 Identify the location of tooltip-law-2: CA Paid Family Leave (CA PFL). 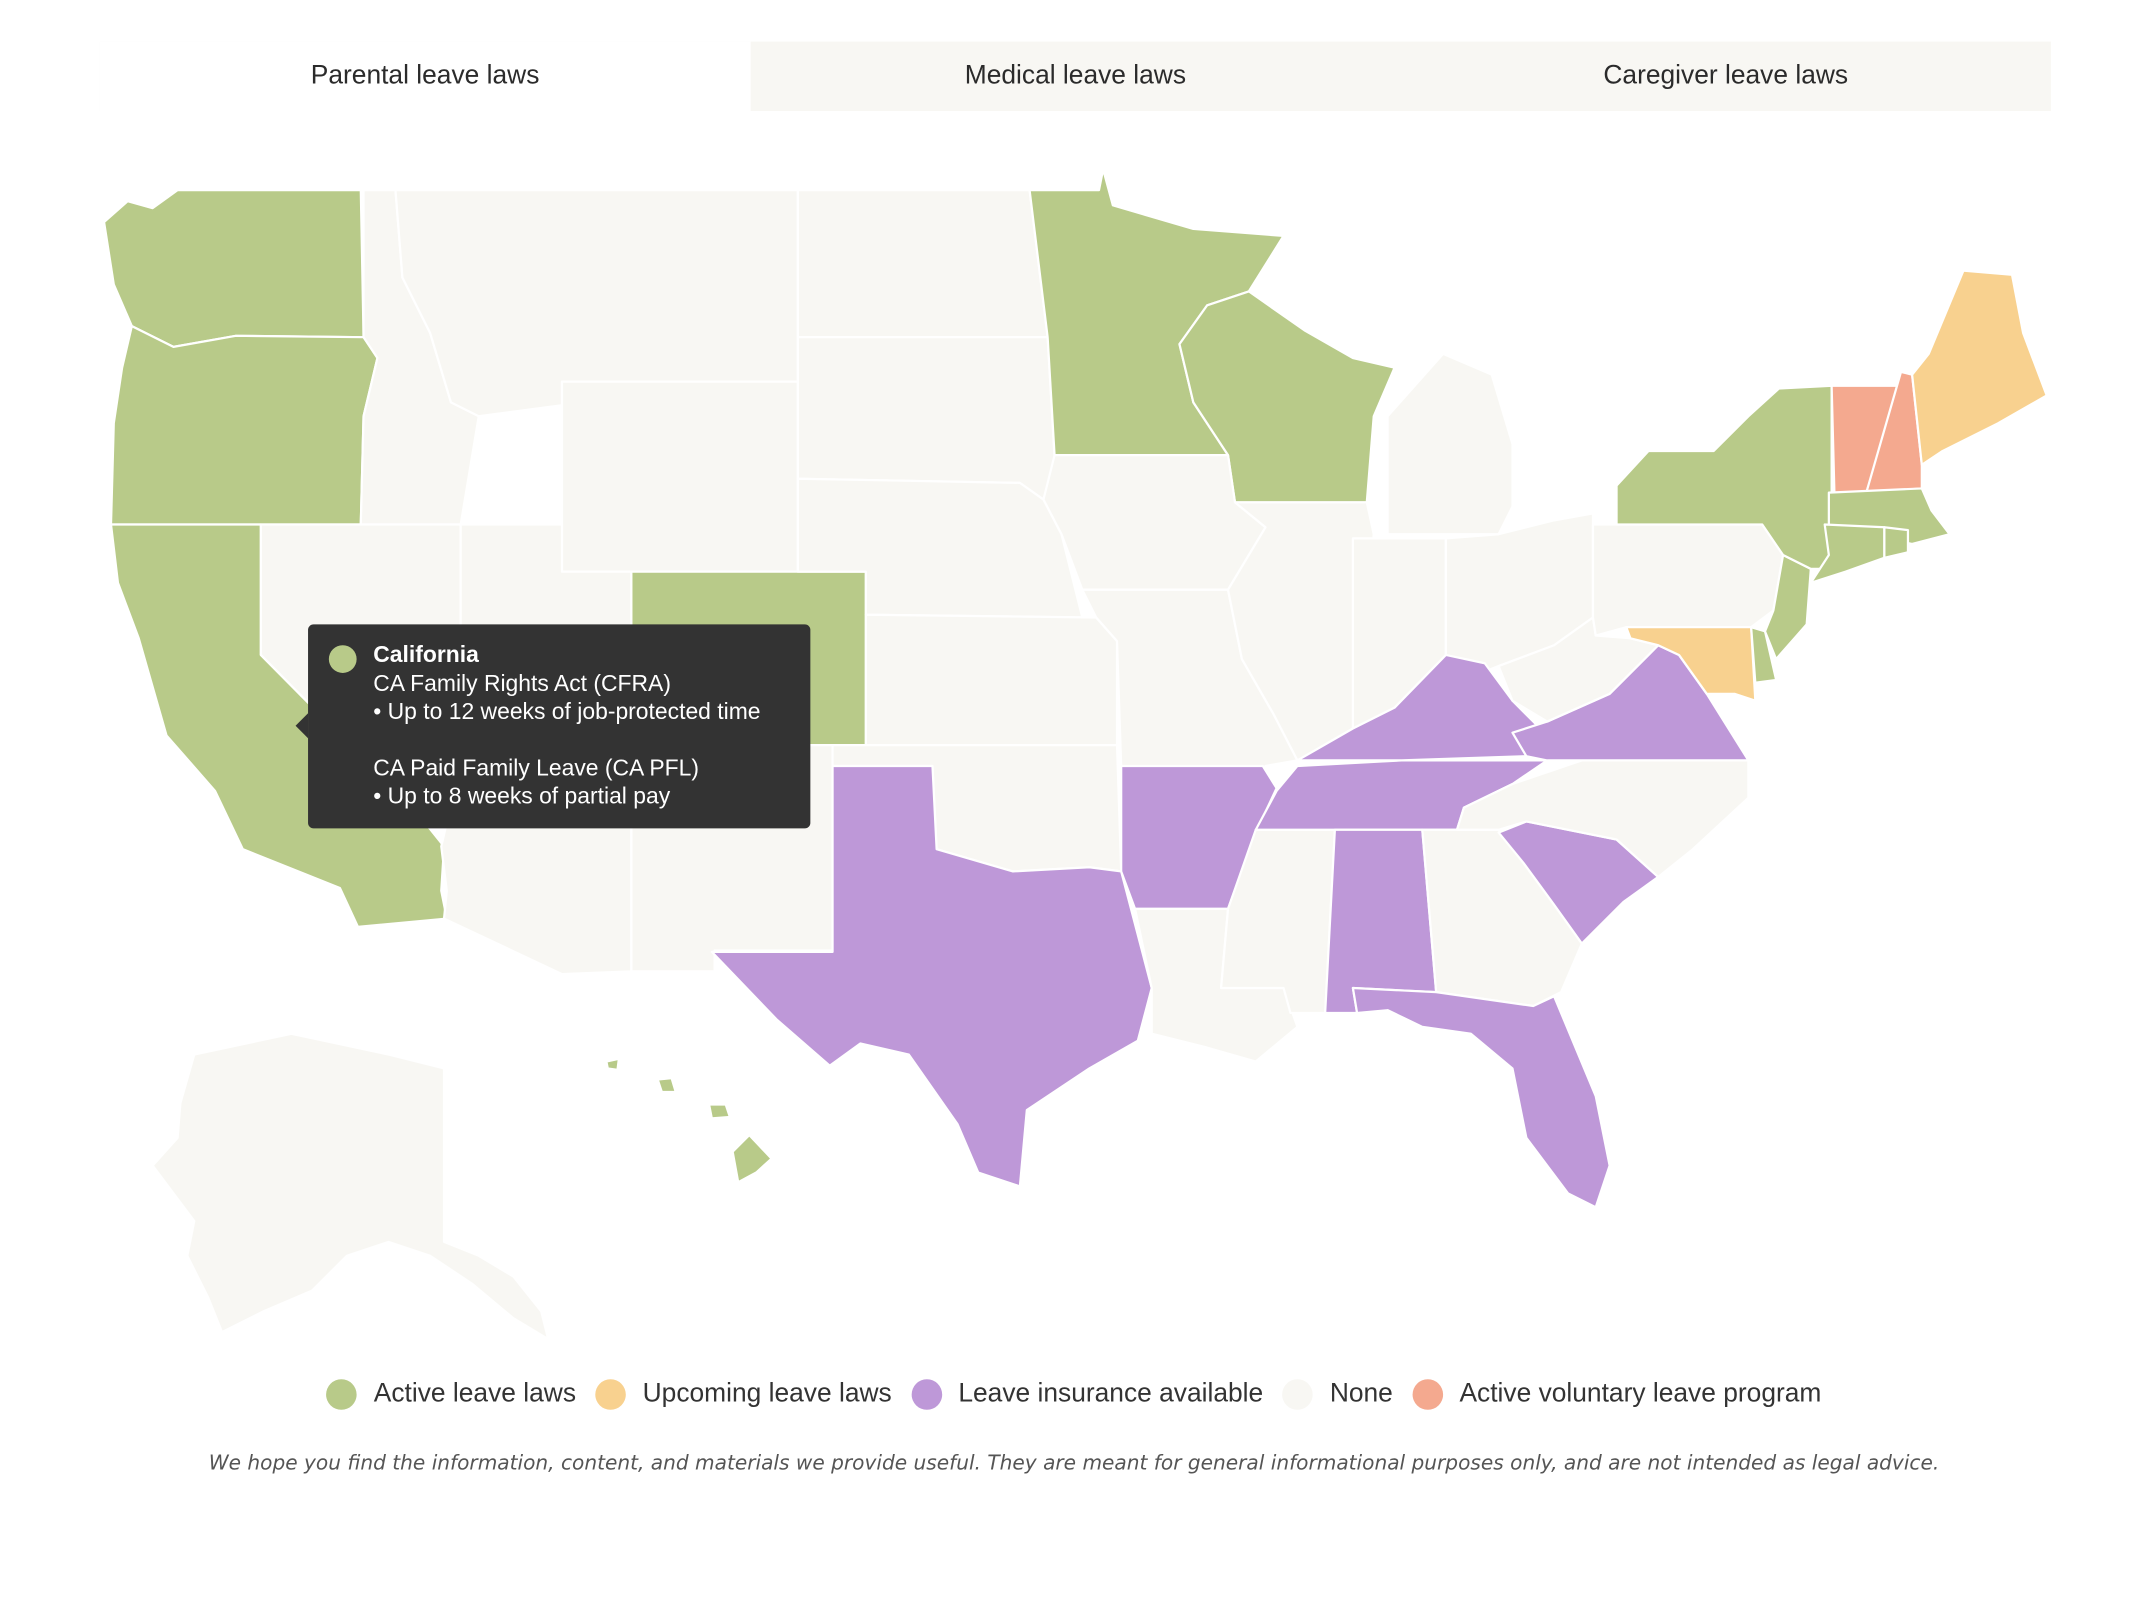
(536, 768).